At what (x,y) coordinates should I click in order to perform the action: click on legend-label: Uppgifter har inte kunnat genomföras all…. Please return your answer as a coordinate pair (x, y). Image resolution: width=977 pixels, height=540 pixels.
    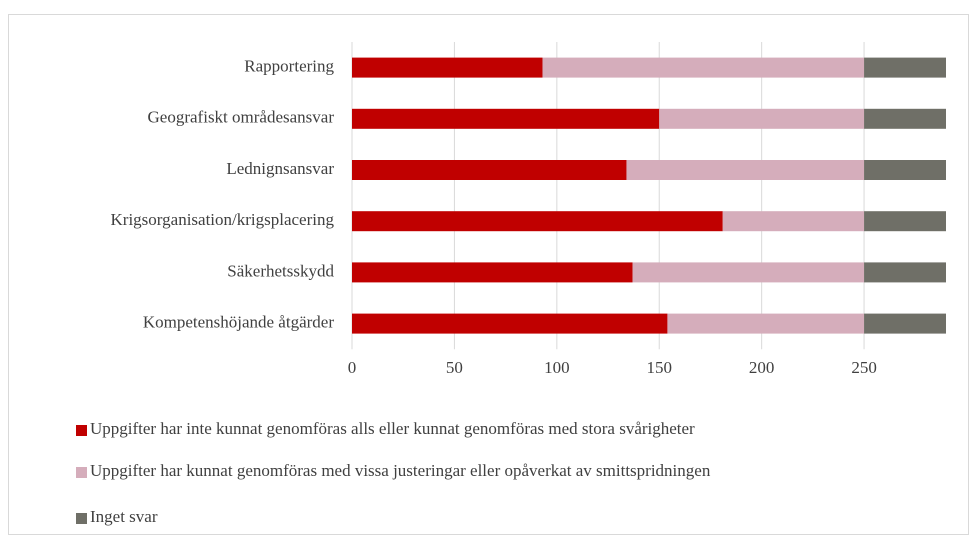
    Looking at the image, I should click on (392, 428).